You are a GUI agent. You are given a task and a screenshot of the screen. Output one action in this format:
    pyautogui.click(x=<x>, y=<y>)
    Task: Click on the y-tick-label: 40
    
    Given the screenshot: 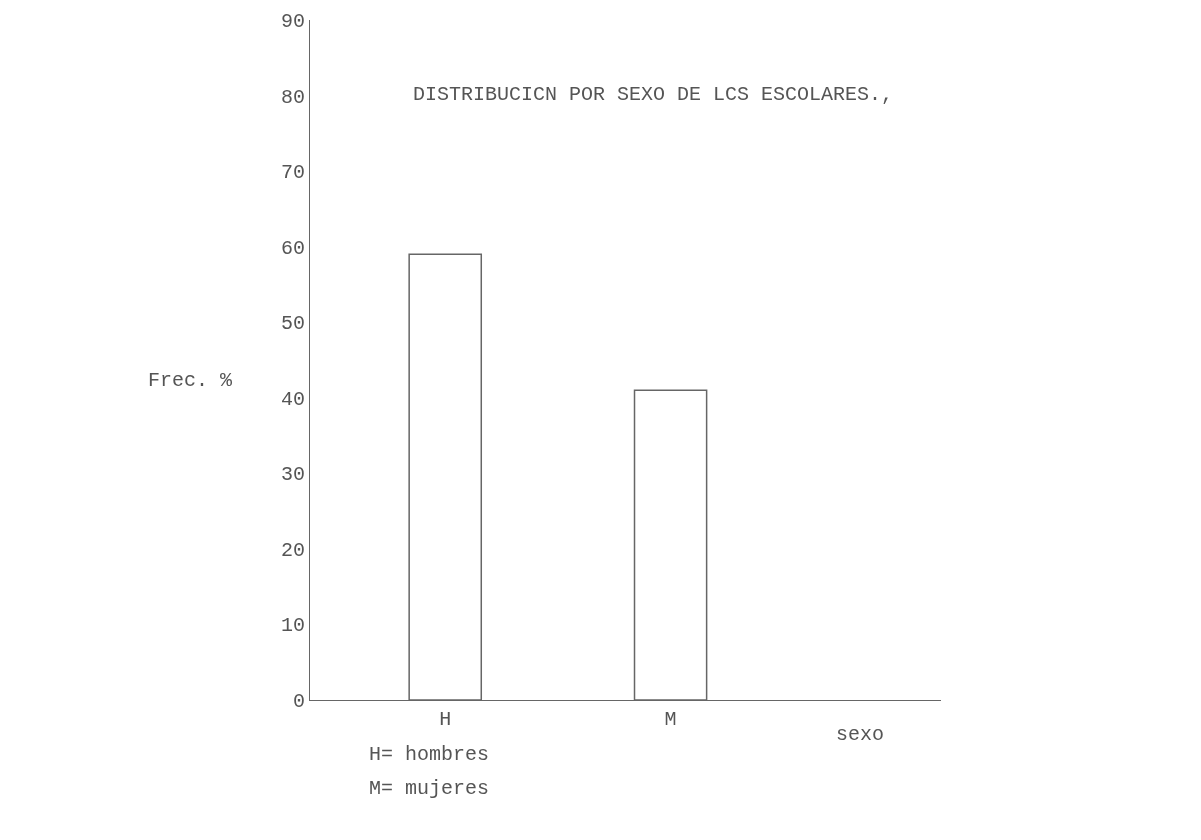 What is the action you would take?
    pyautogui.click(x=292, y=399)
    